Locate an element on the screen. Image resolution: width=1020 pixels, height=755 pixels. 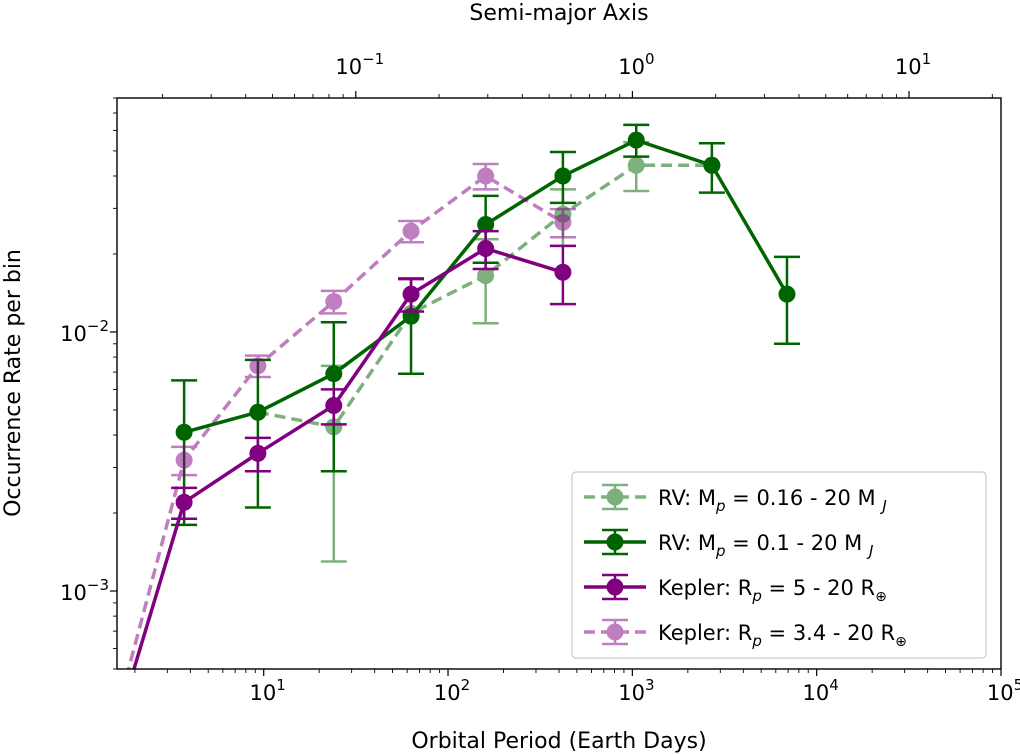
legend-label: RV: Mp = 0.16 - 20 M J is located at coordinates (772, 500).